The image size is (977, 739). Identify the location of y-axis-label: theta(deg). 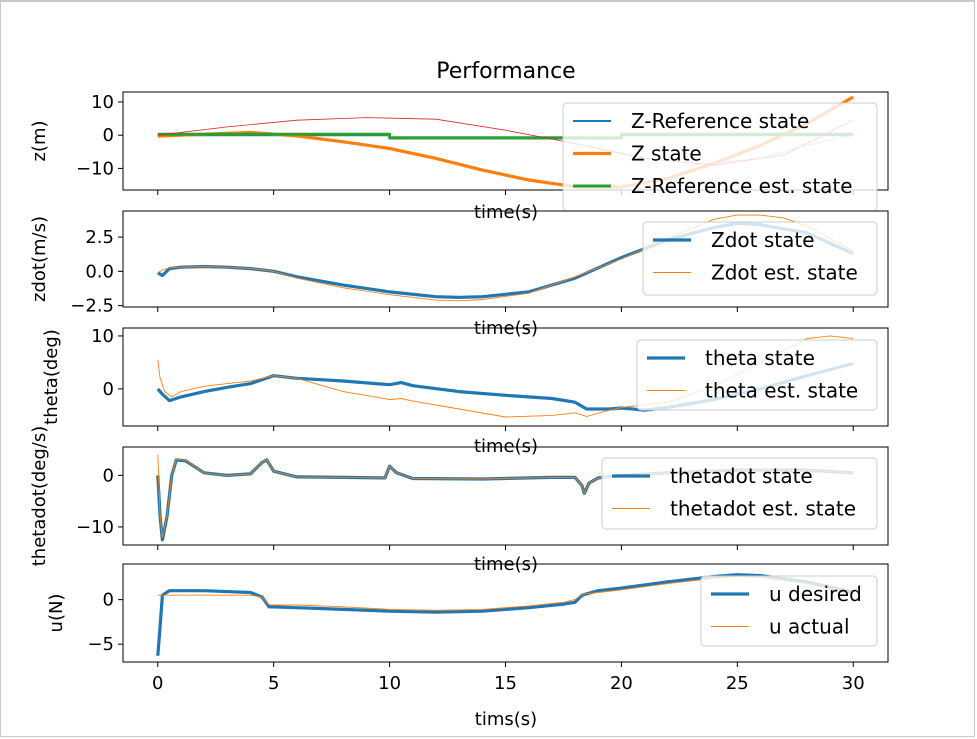
(51, 377).